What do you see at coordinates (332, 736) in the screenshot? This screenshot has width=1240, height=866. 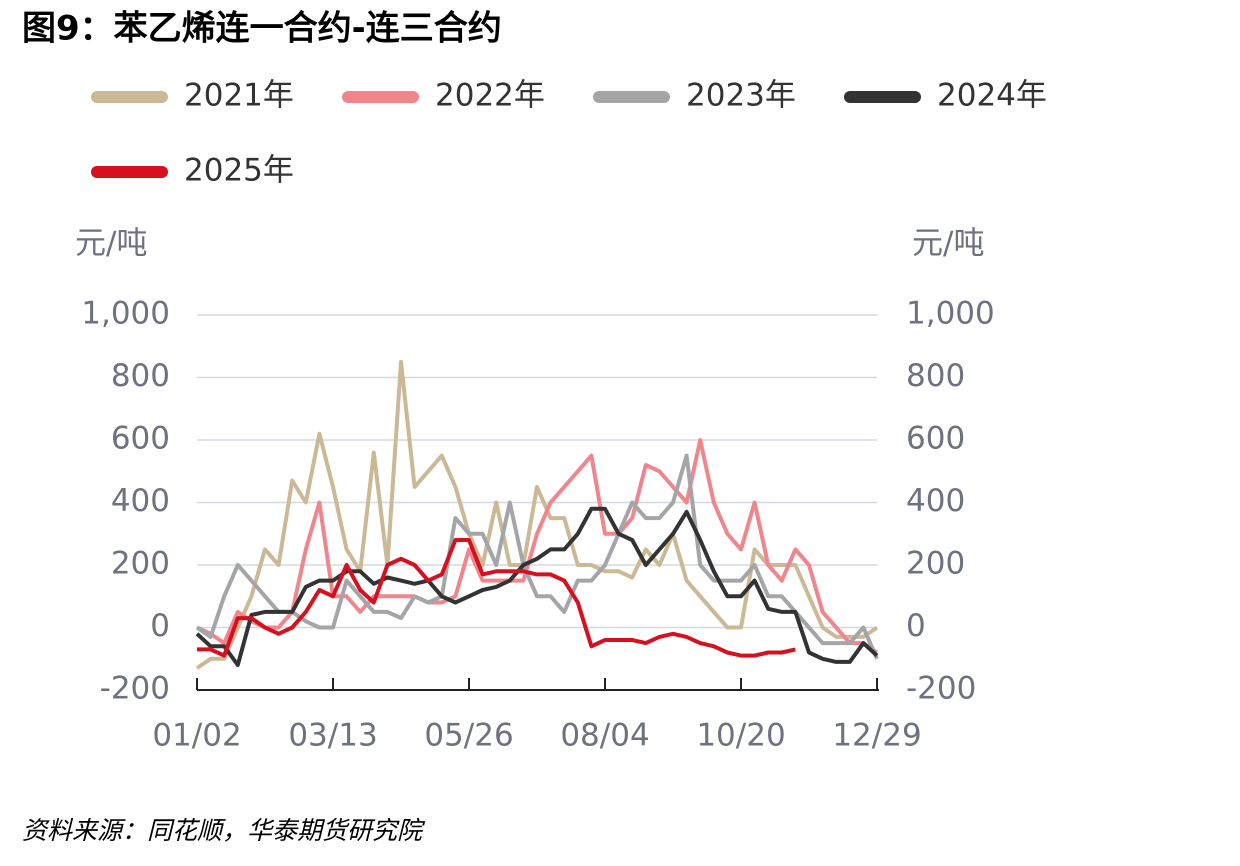 I see `x-tick-label: 03/13` at bounding box center [332, 736].